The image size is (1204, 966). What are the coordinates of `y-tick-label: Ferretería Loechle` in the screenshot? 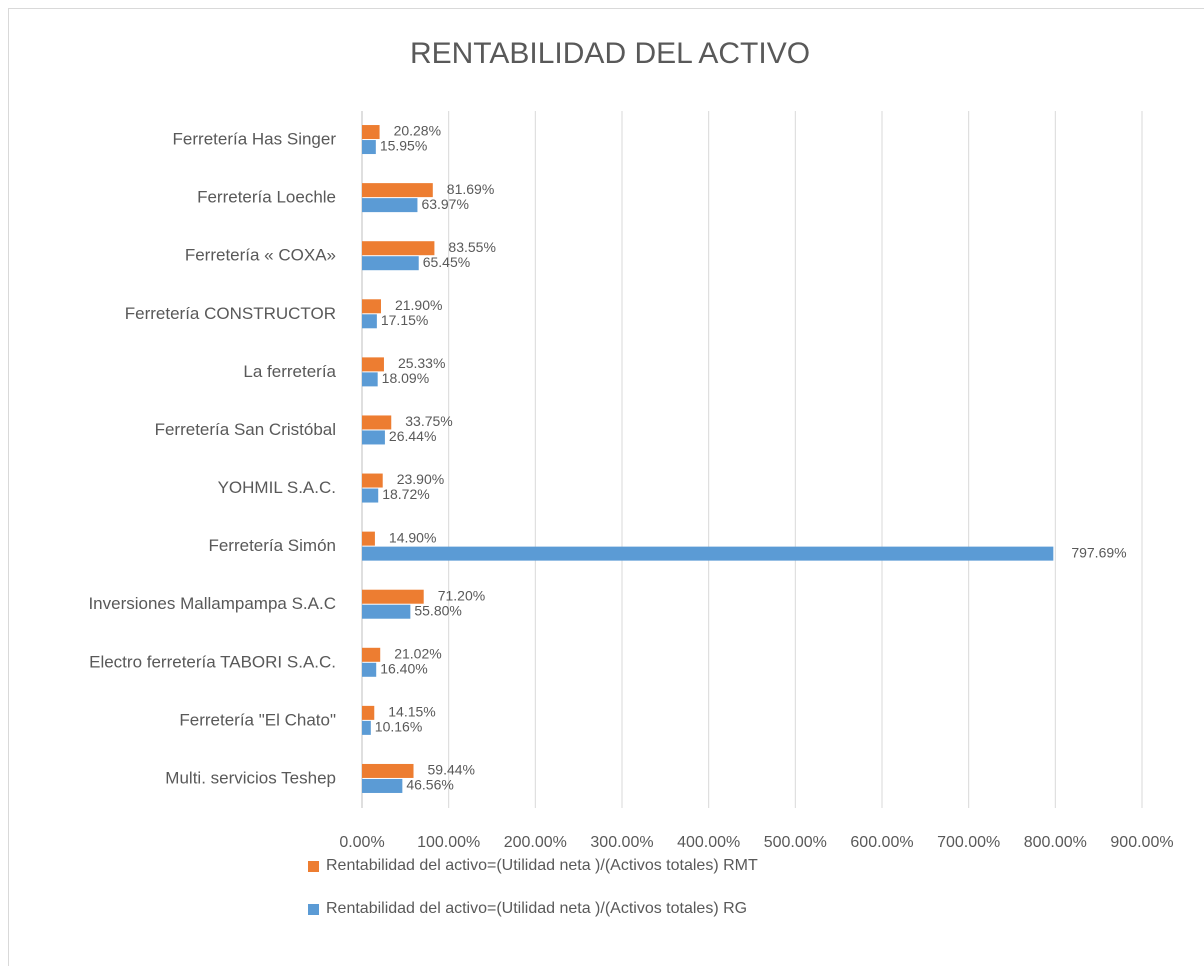 It's located at (266, 197).